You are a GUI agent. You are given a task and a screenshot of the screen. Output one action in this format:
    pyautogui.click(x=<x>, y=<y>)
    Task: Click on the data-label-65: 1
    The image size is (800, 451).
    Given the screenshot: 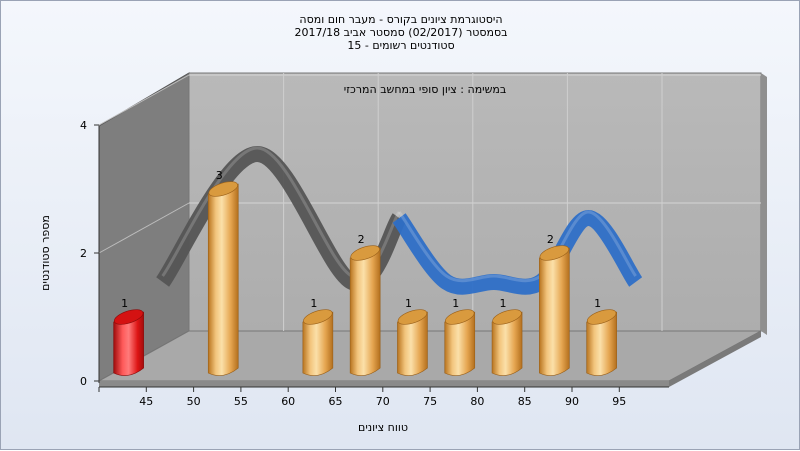 What is the action you would take?
    pyautogui.click(x=313, y=303)
    